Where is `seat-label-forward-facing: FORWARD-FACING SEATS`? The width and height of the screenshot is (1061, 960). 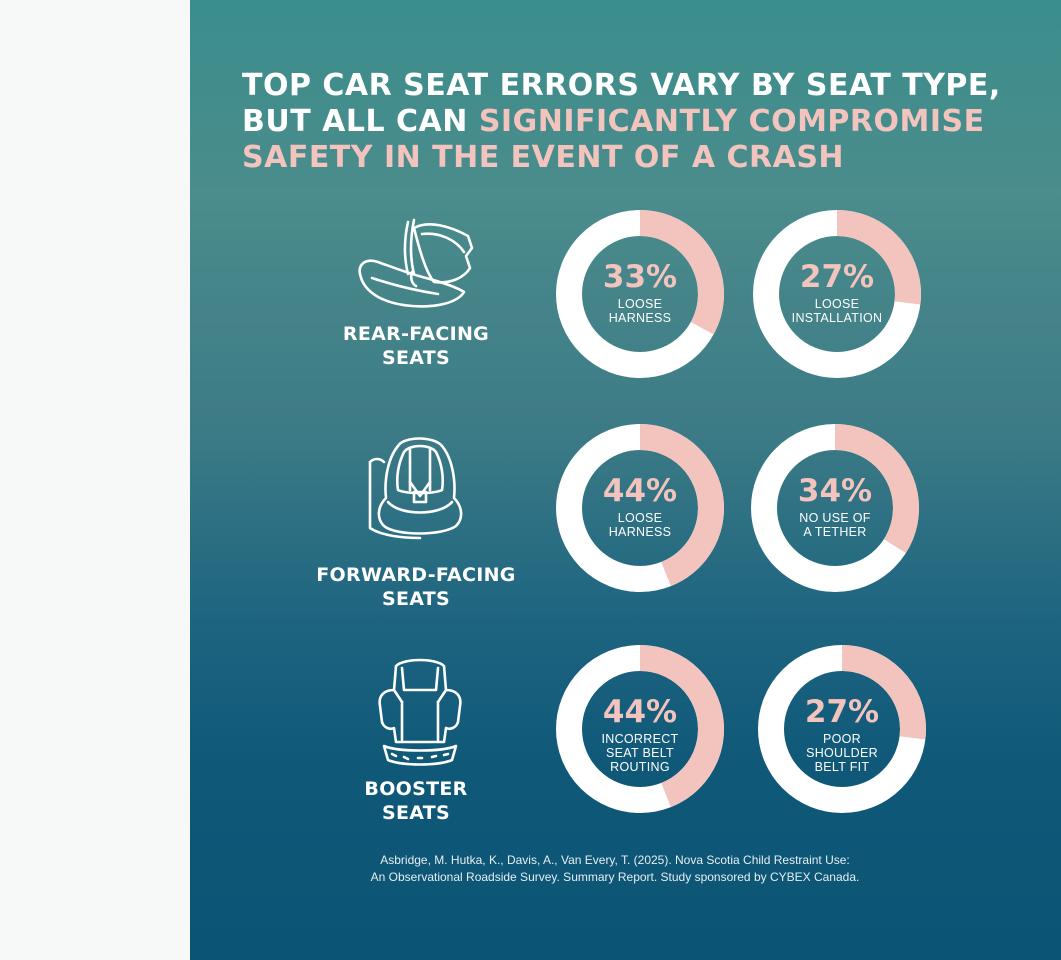 seat-label-forward-facing: FORWARD-FACING SEATS is located at coordinates (416, 587).